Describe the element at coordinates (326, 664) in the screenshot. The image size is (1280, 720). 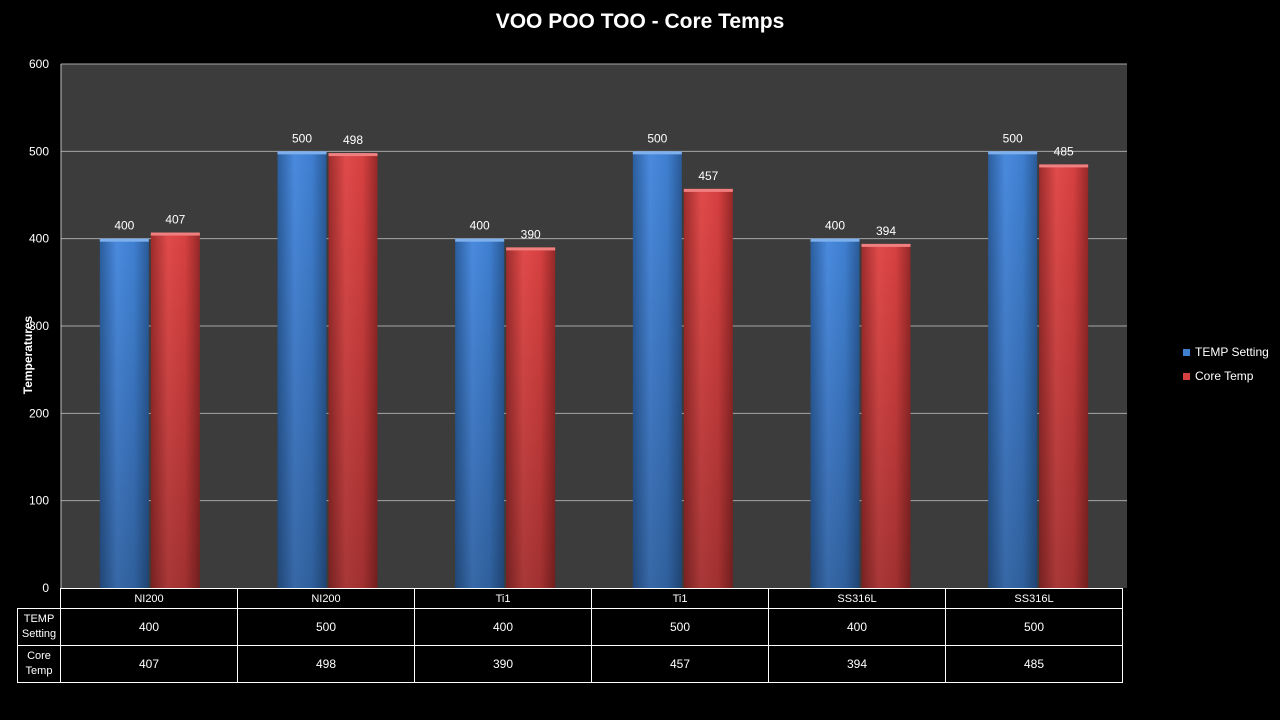
I see `table-cell: 498` at that location.